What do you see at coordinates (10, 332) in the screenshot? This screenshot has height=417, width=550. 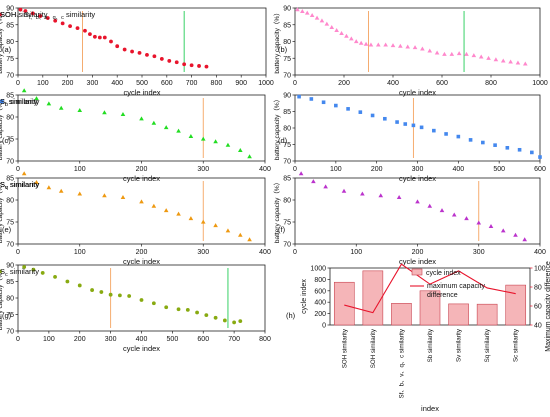 I see `y-tick-label: 70` at bounding box center [10, 332].